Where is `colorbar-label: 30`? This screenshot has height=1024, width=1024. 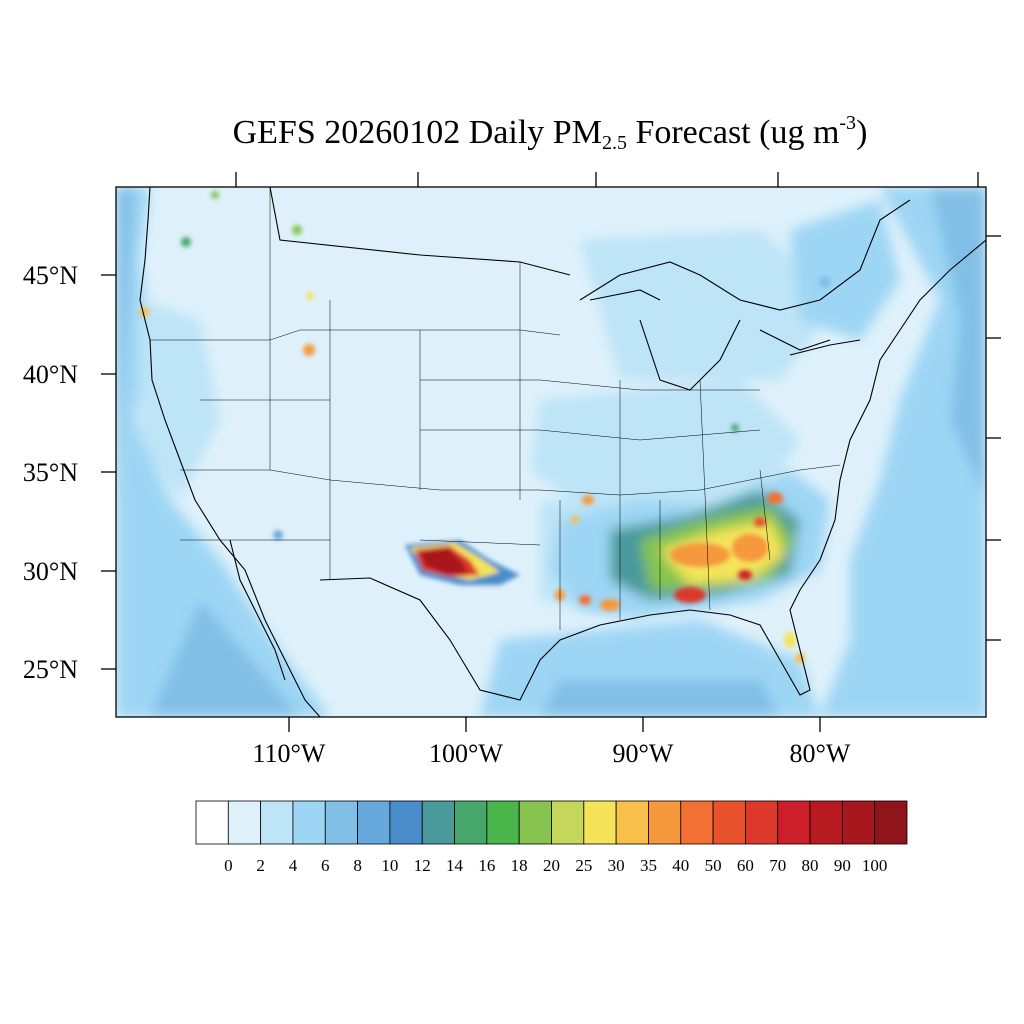 colorbar-label: 30 is located at coordinates (616, 865).